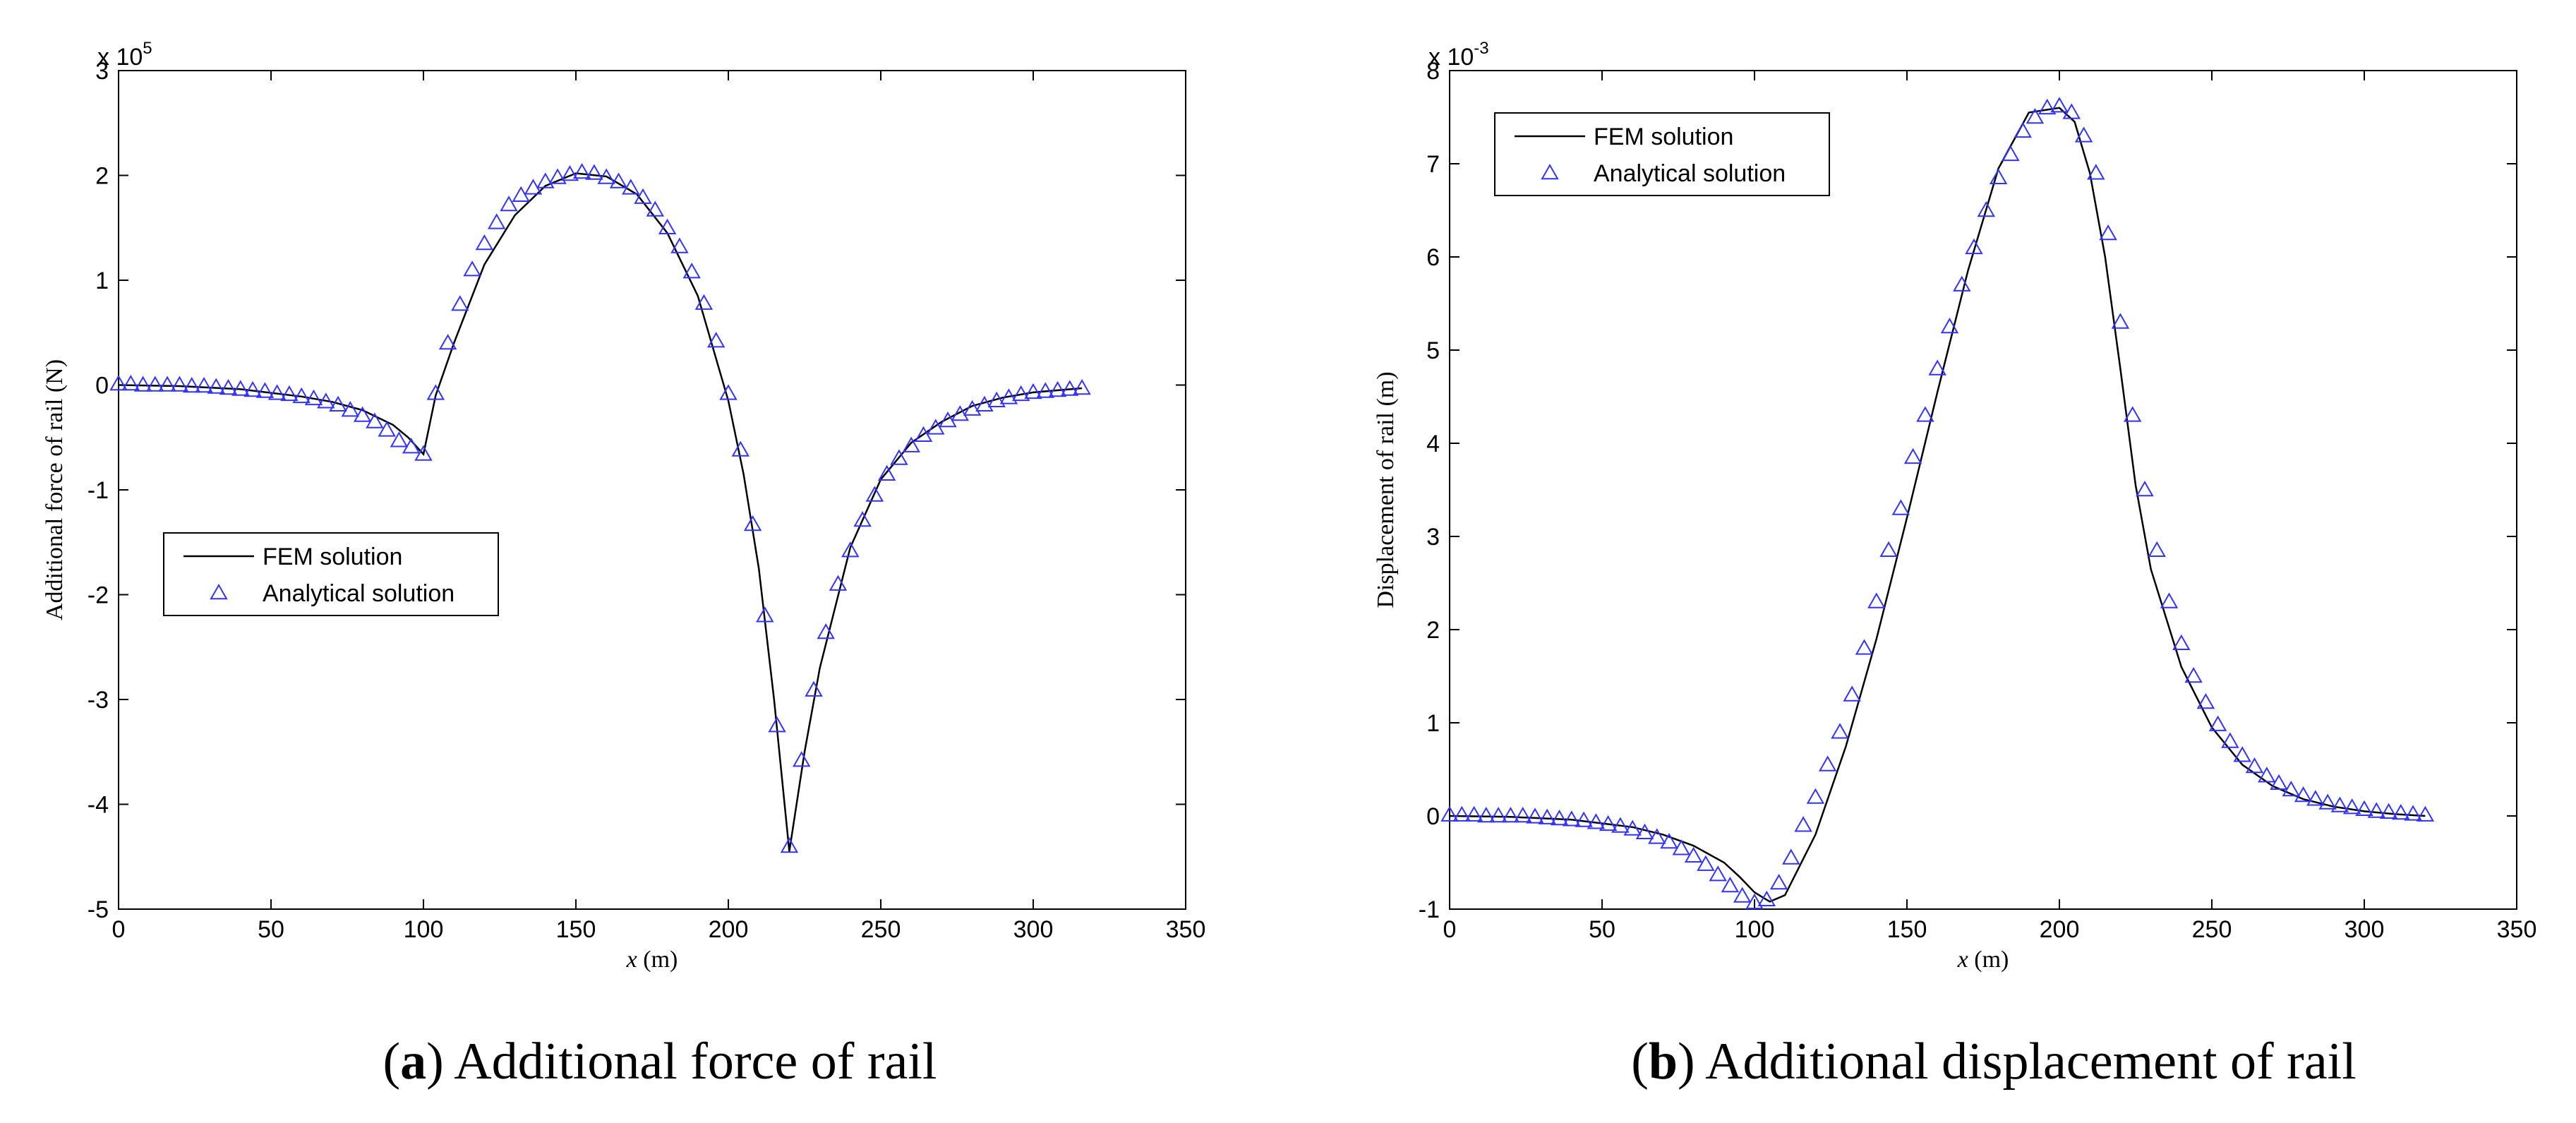 The height and width of the screenshot is (1123, 2576). Describe the element at coordinates (1663, 1062) in the screenshot. I see `caption-b-letter: b` at that location.